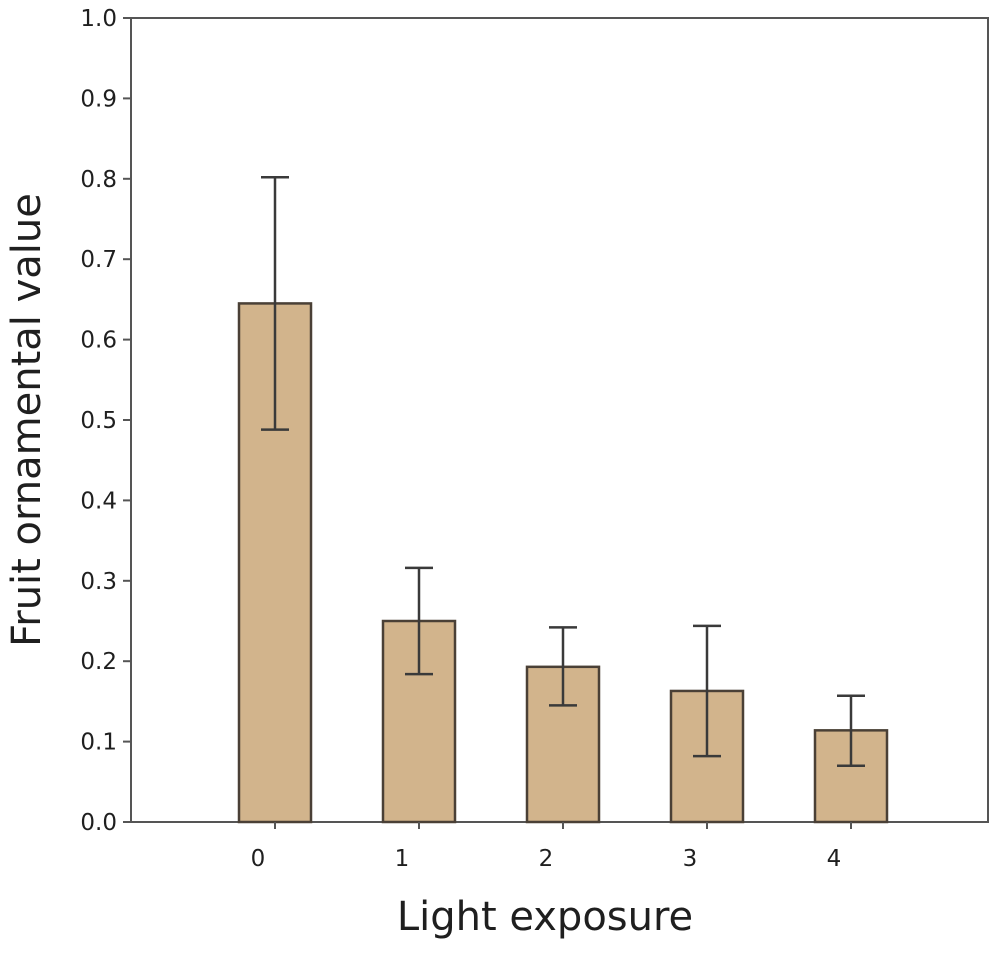 Image resolution: width=1007 pixels, height=960 pixels. Describe the element at coordinates (98, 19) in the screenshot. I see `y-tick-label: 1.0` at that location.